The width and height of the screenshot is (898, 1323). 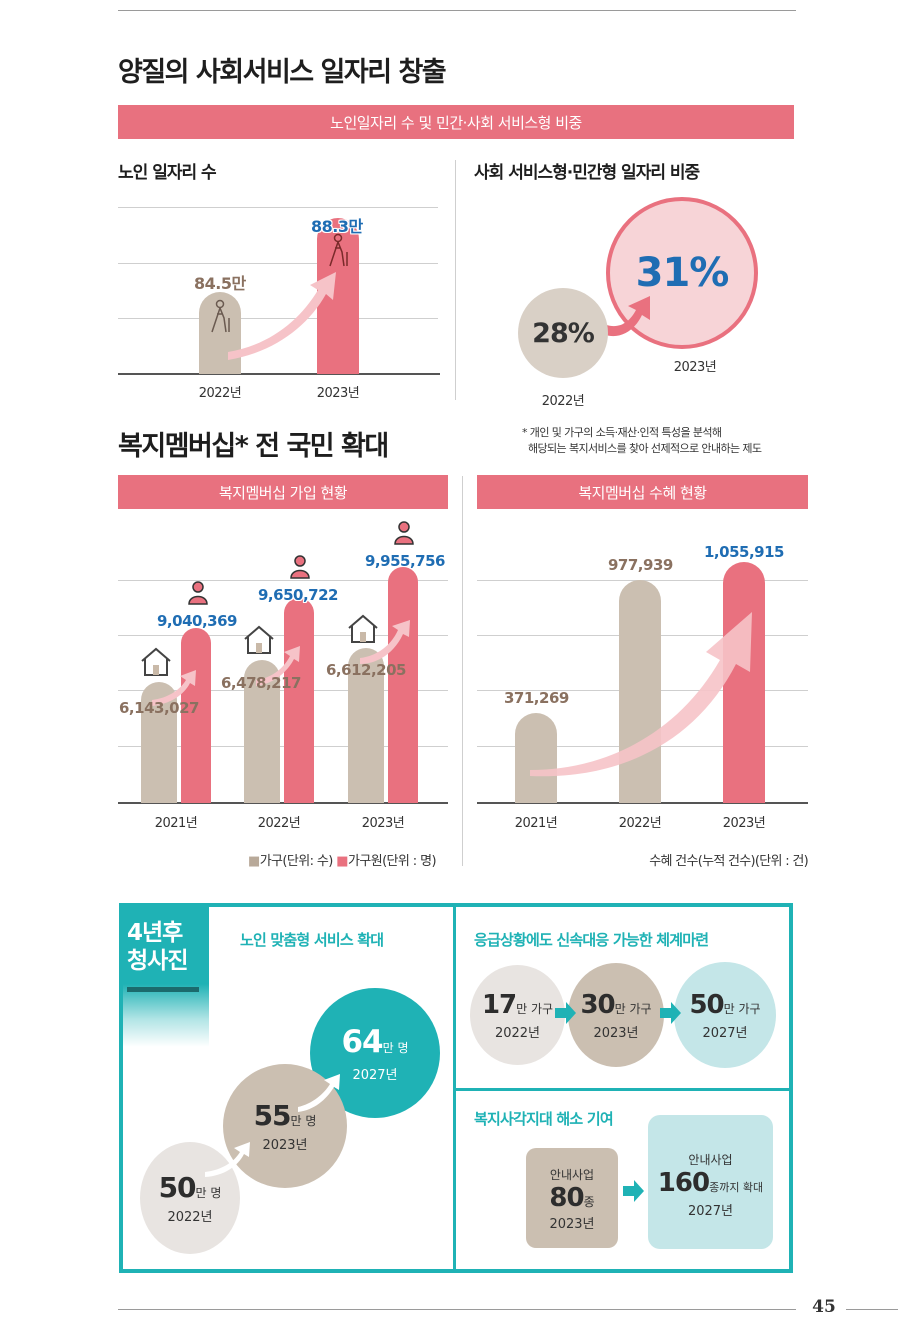 I want to click on section1-band: 노인일자리 수 및 민간·사회 서비스형 비중, so click(x=456, y=122).